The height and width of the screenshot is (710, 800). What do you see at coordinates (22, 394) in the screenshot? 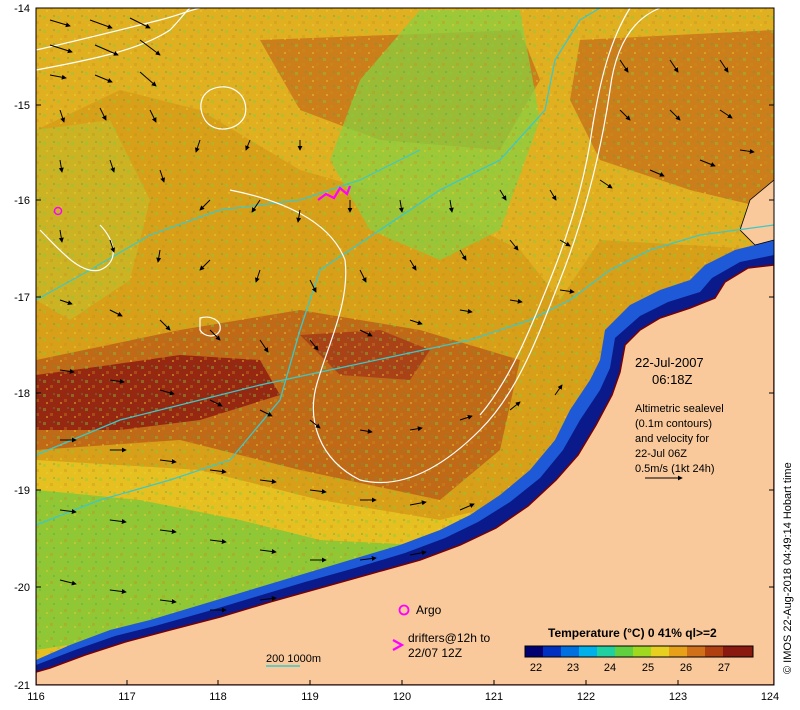
I see `y-tick-label: -18` at bounding box center [22, 394].